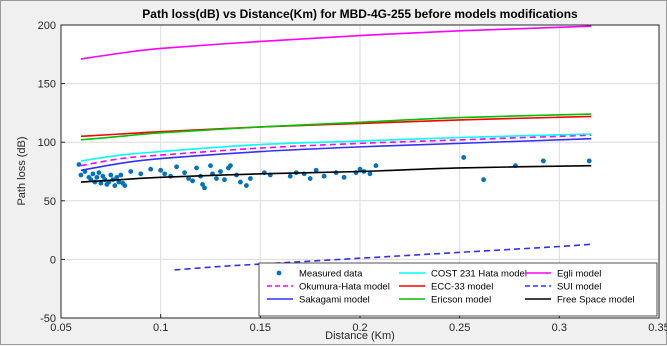  Describe the element at coordinates (559, 328) in the screenshot. I see `x-tick-label: 0.3` at that location.